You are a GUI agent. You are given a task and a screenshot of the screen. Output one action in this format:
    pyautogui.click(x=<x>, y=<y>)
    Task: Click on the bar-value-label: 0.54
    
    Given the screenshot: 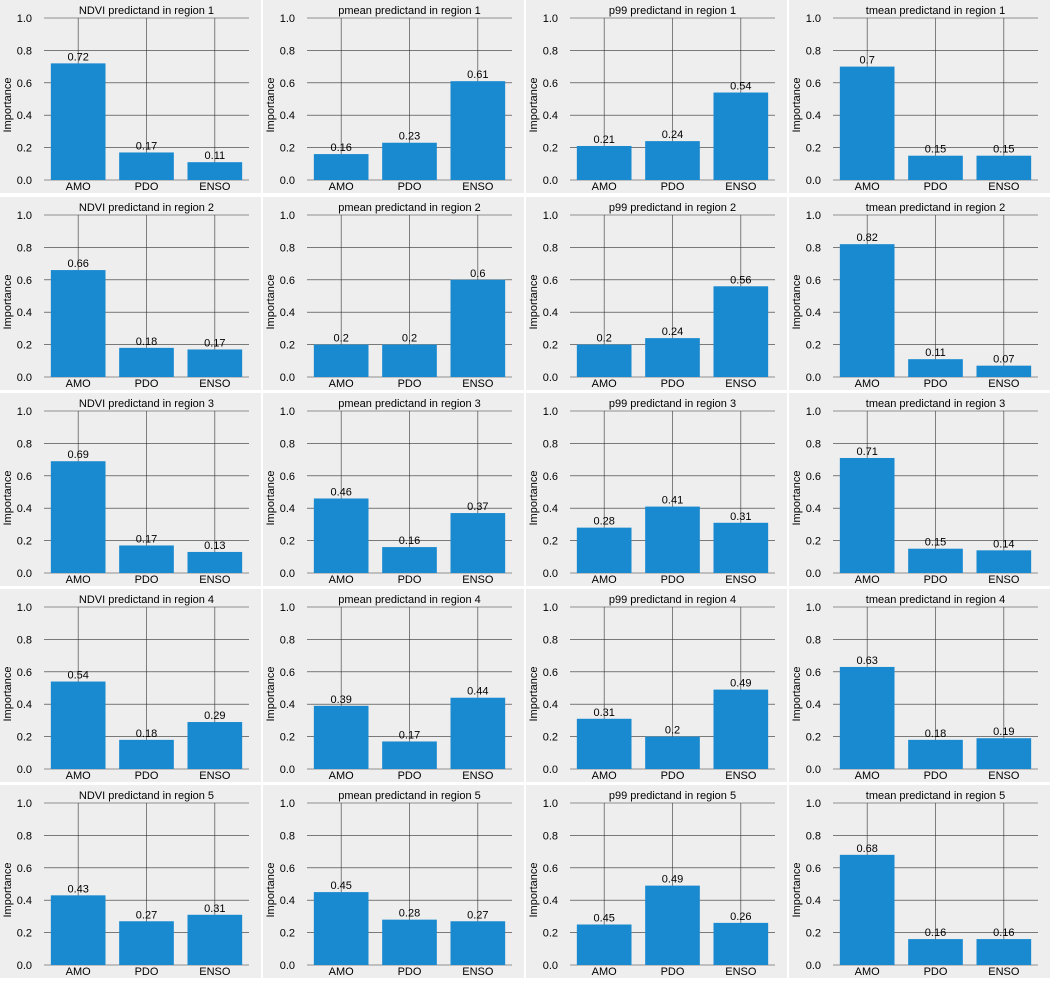 What is the action you would take?
    pyautogui.click(x=740, y=87)
    